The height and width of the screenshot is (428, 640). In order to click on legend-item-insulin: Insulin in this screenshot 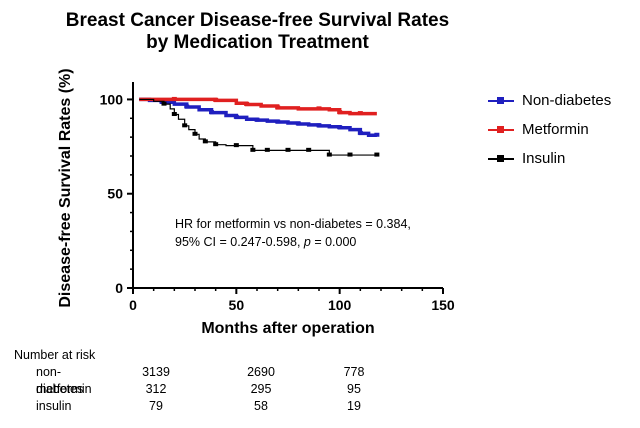, I will do `click(549, 158)`.